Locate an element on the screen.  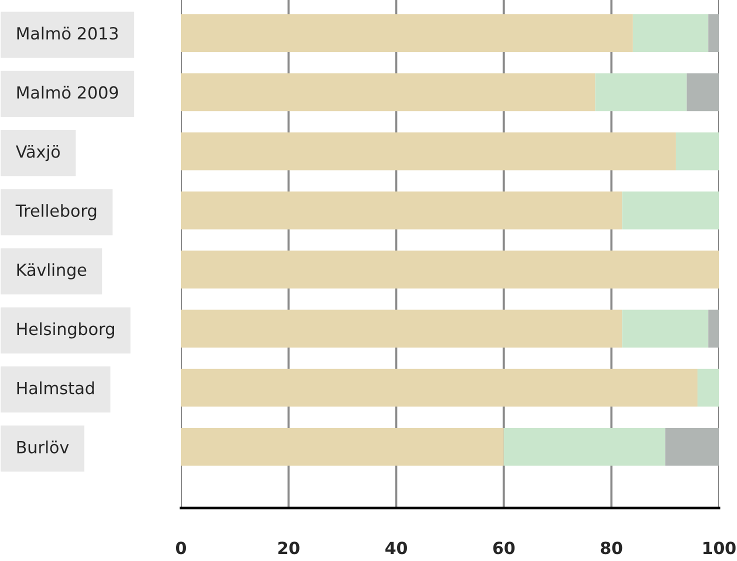
y-tick-label: Malmö 2013 is located at coordinates (67, 33).